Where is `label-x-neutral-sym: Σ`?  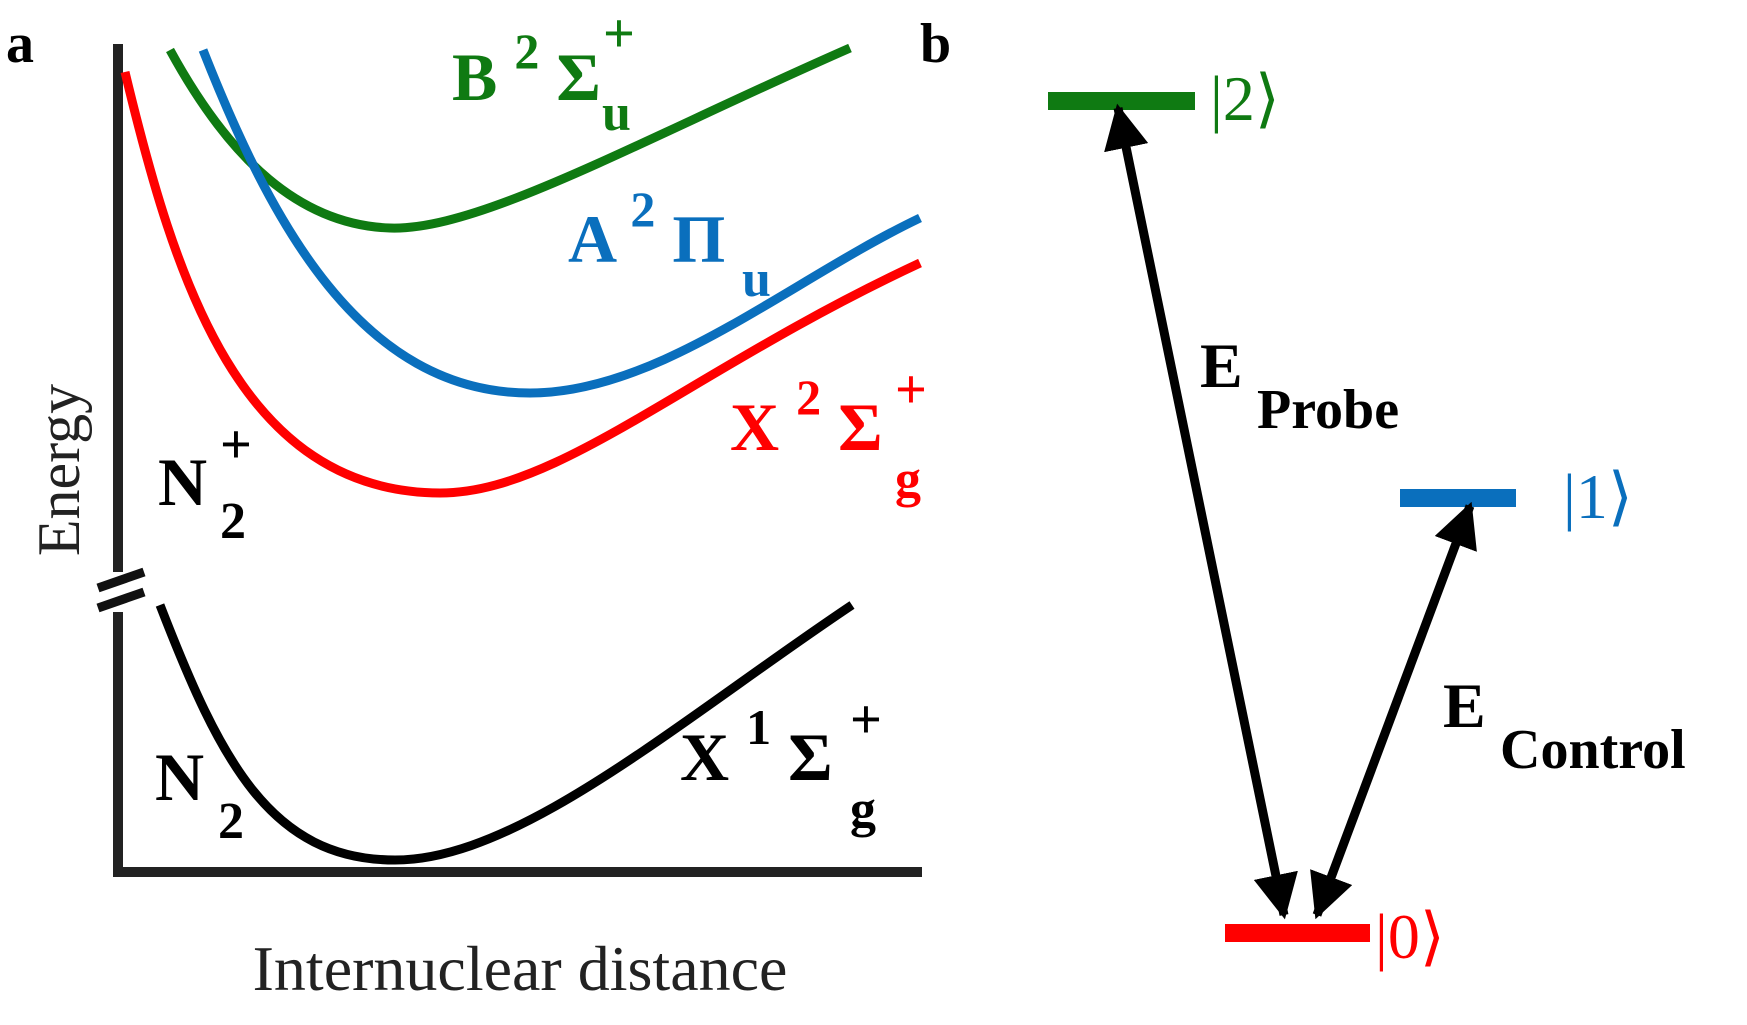 label-x-neutral-sym: Σ is located at coordinates (810, 757).